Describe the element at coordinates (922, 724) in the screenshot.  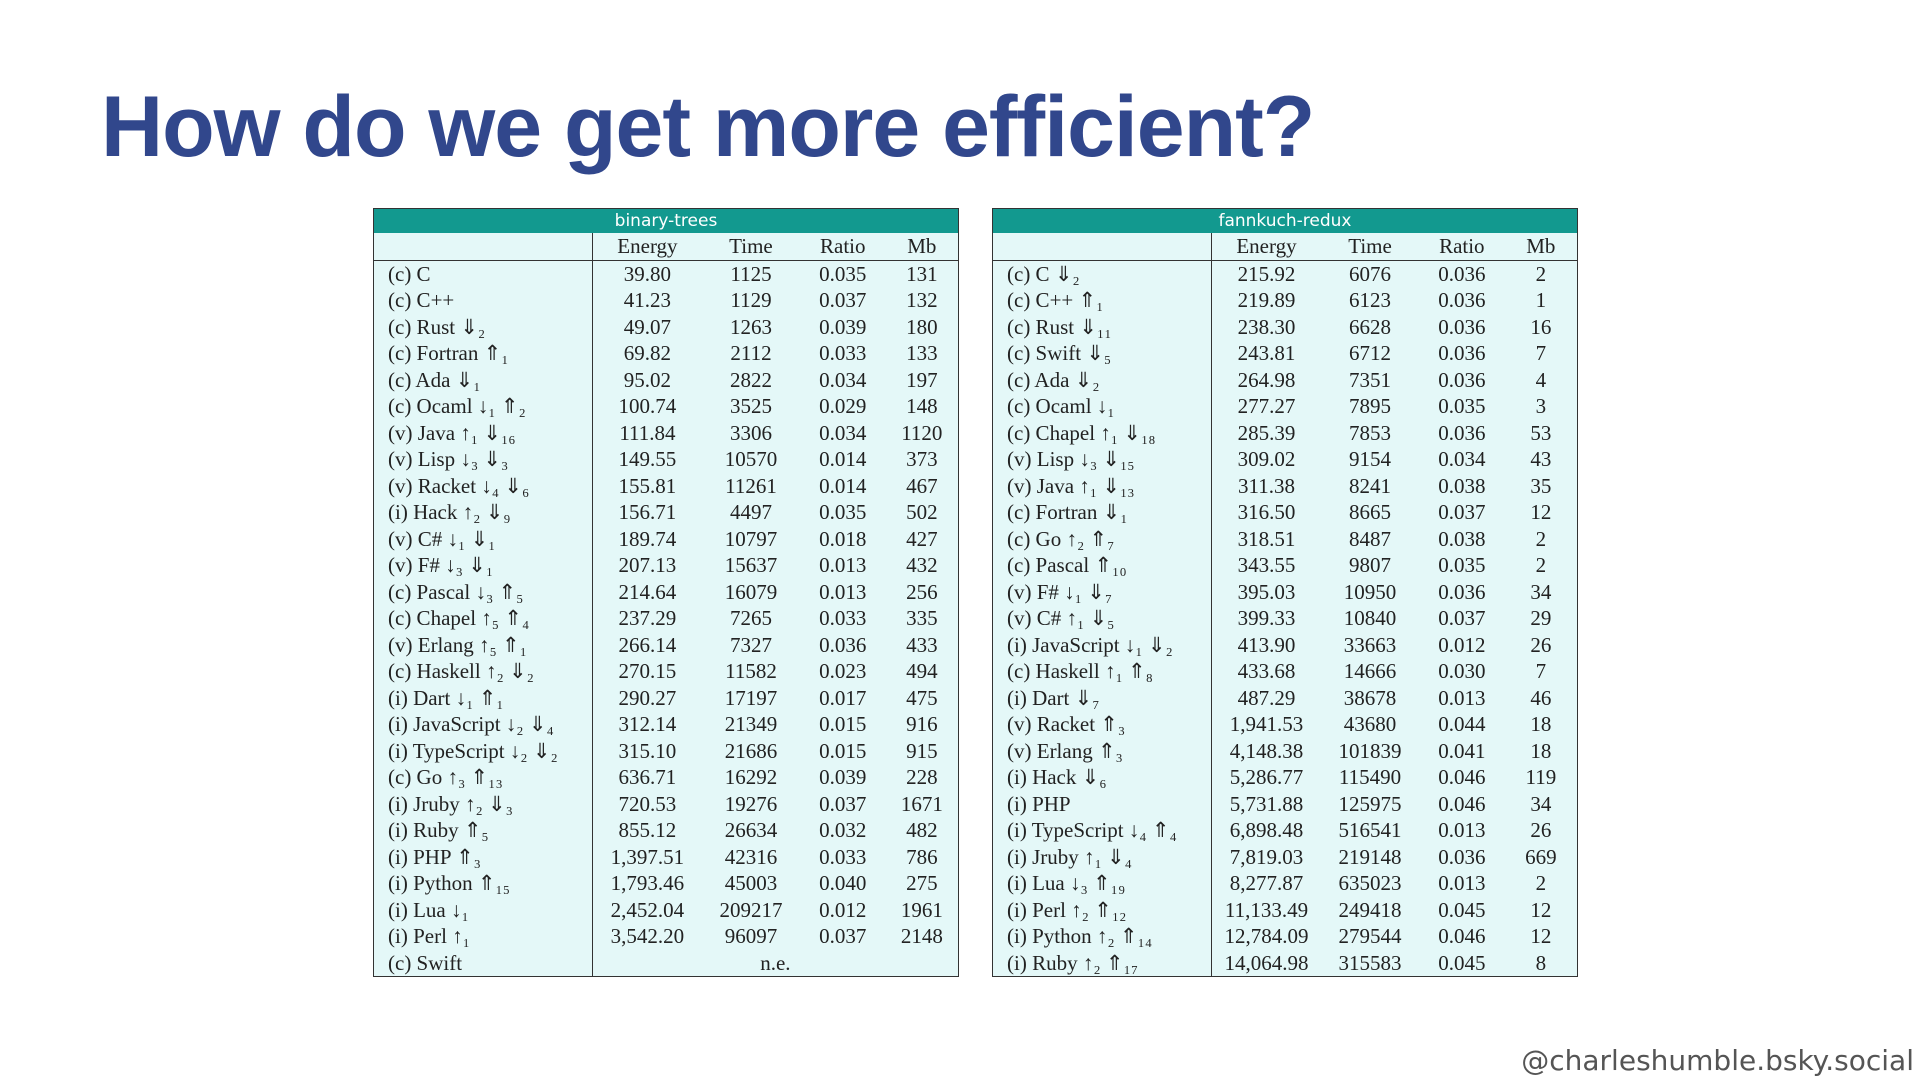
I see `cell: 916` at that location.